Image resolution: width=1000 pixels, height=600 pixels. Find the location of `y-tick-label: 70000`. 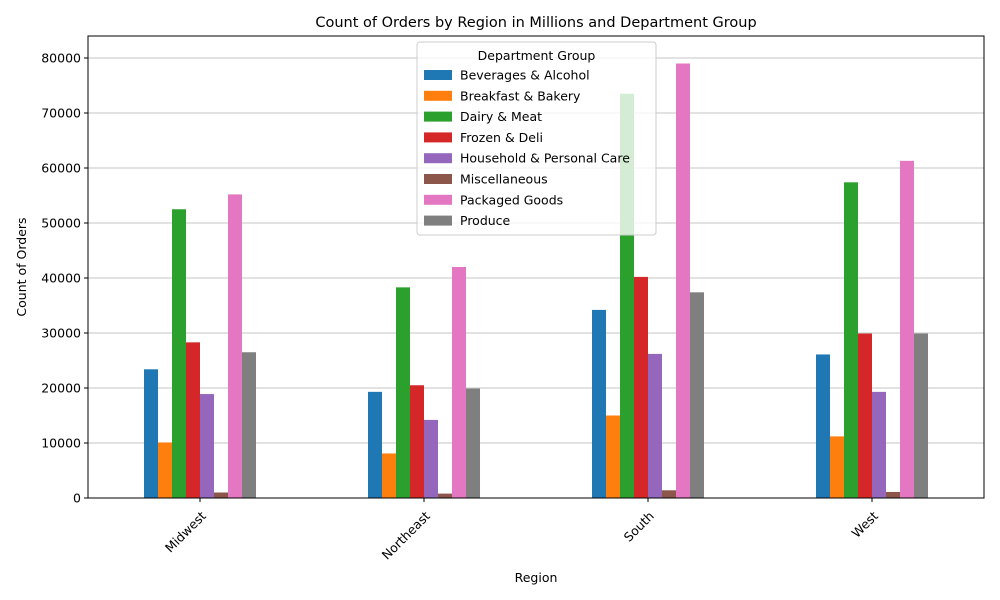

y-tick-label: 70000 is located at coordinates (61, 113).